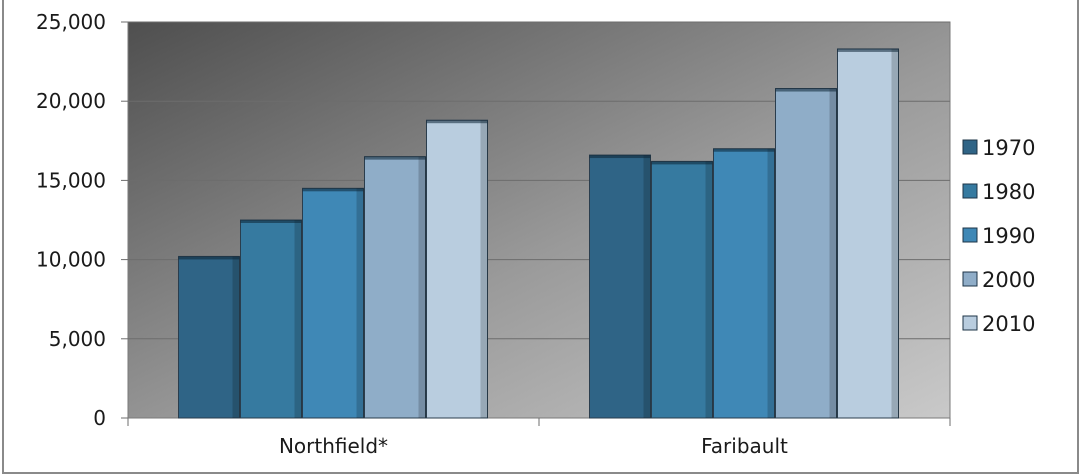 This screenshot has height=476, width=1081. Describe the element at coordinates (77, 339) in the screenshot. I see `y-tick-label: 5,000` at that location.